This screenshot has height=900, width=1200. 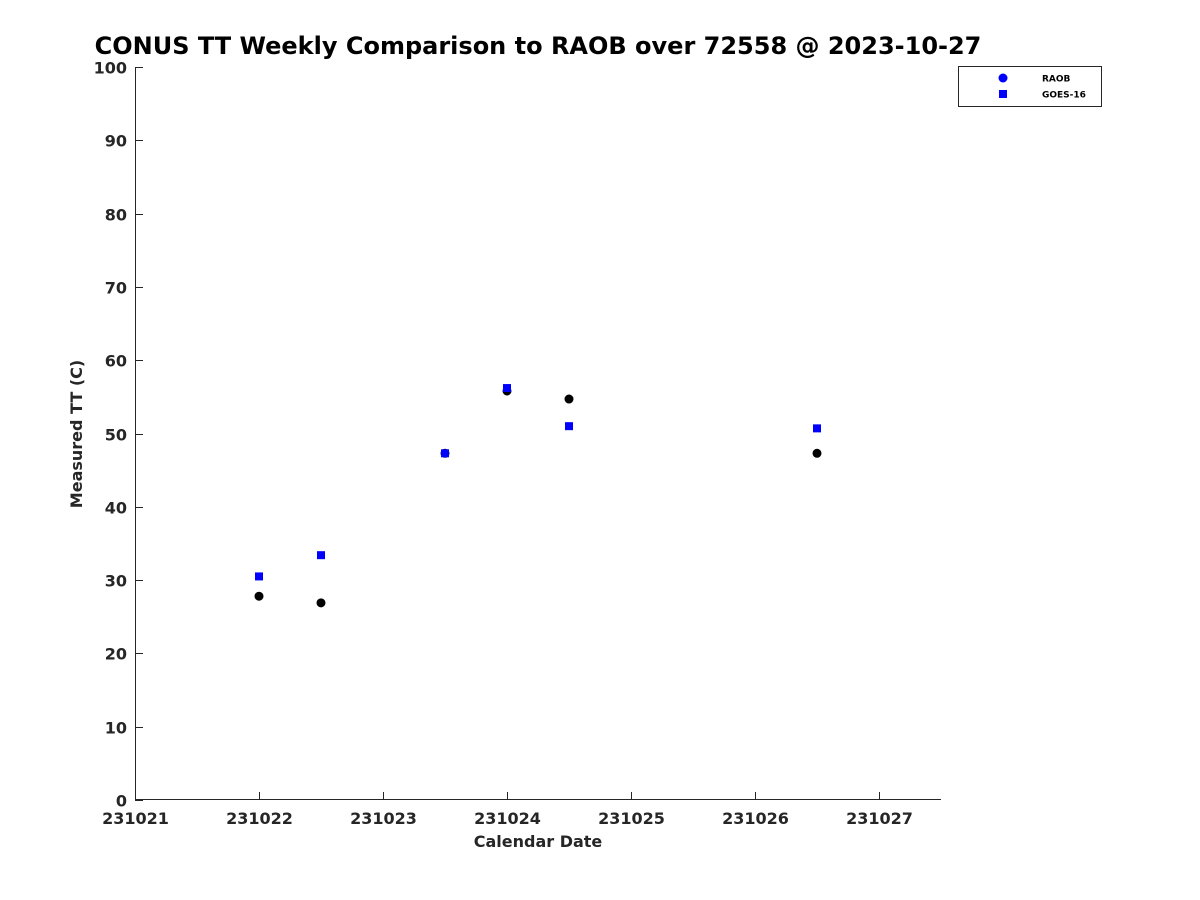 What do you see at coordinates (538, 841) in the screenshot?
I see `x-axis-label: Calendar Date` at bounding box center [538, 841].